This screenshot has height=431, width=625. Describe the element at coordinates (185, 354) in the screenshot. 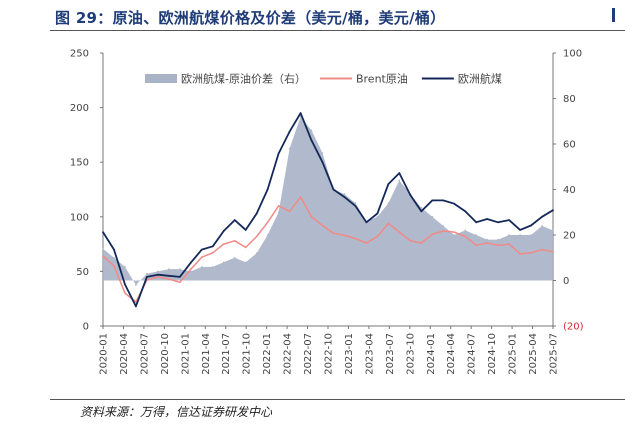

I see `x-tick-label: 2021-01` at that location.